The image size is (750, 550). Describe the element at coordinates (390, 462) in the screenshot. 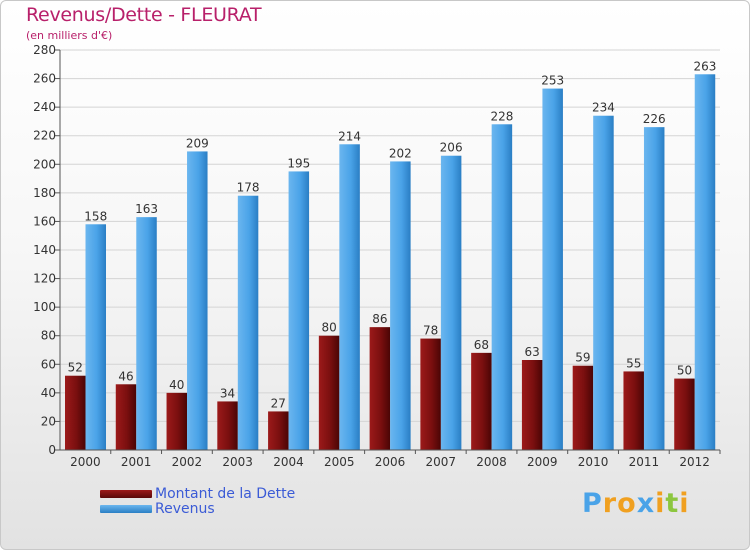

I see `x-tick-label: 2006` at that location.